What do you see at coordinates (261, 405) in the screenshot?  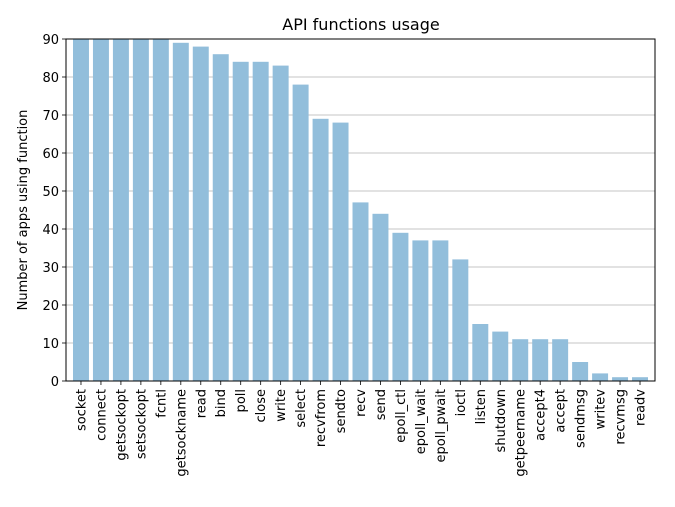 I see `x-tick-label: close` at bounding box center [261, 405].